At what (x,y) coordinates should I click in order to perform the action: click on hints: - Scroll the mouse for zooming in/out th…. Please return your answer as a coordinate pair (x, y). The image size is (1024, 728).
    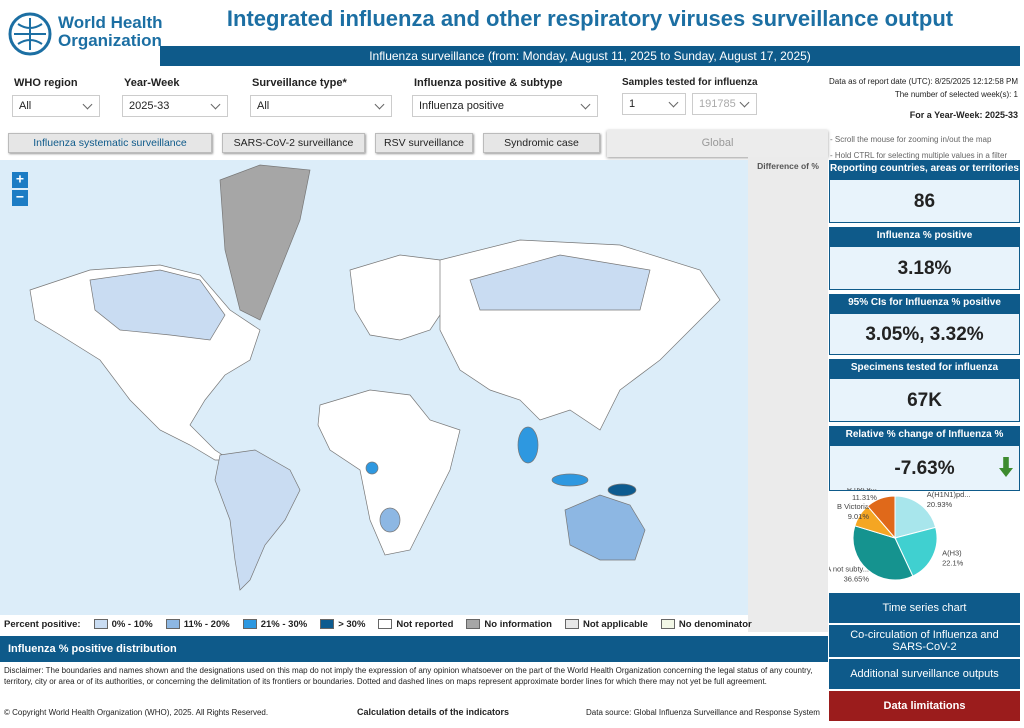
    Looking at the image, I should click on (927, 148).